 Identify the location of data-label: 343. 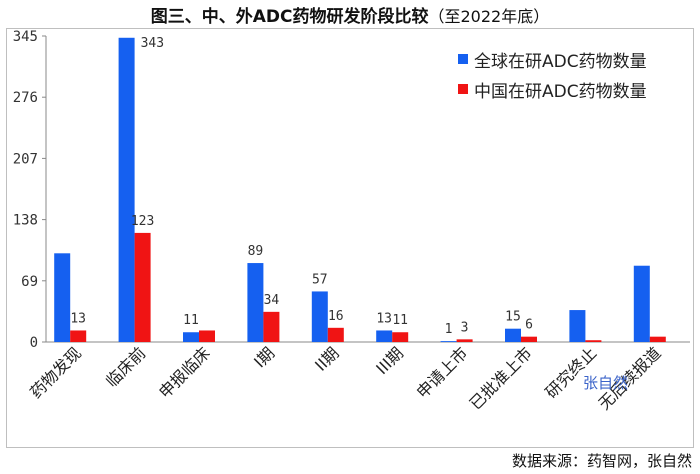
(152, 43).